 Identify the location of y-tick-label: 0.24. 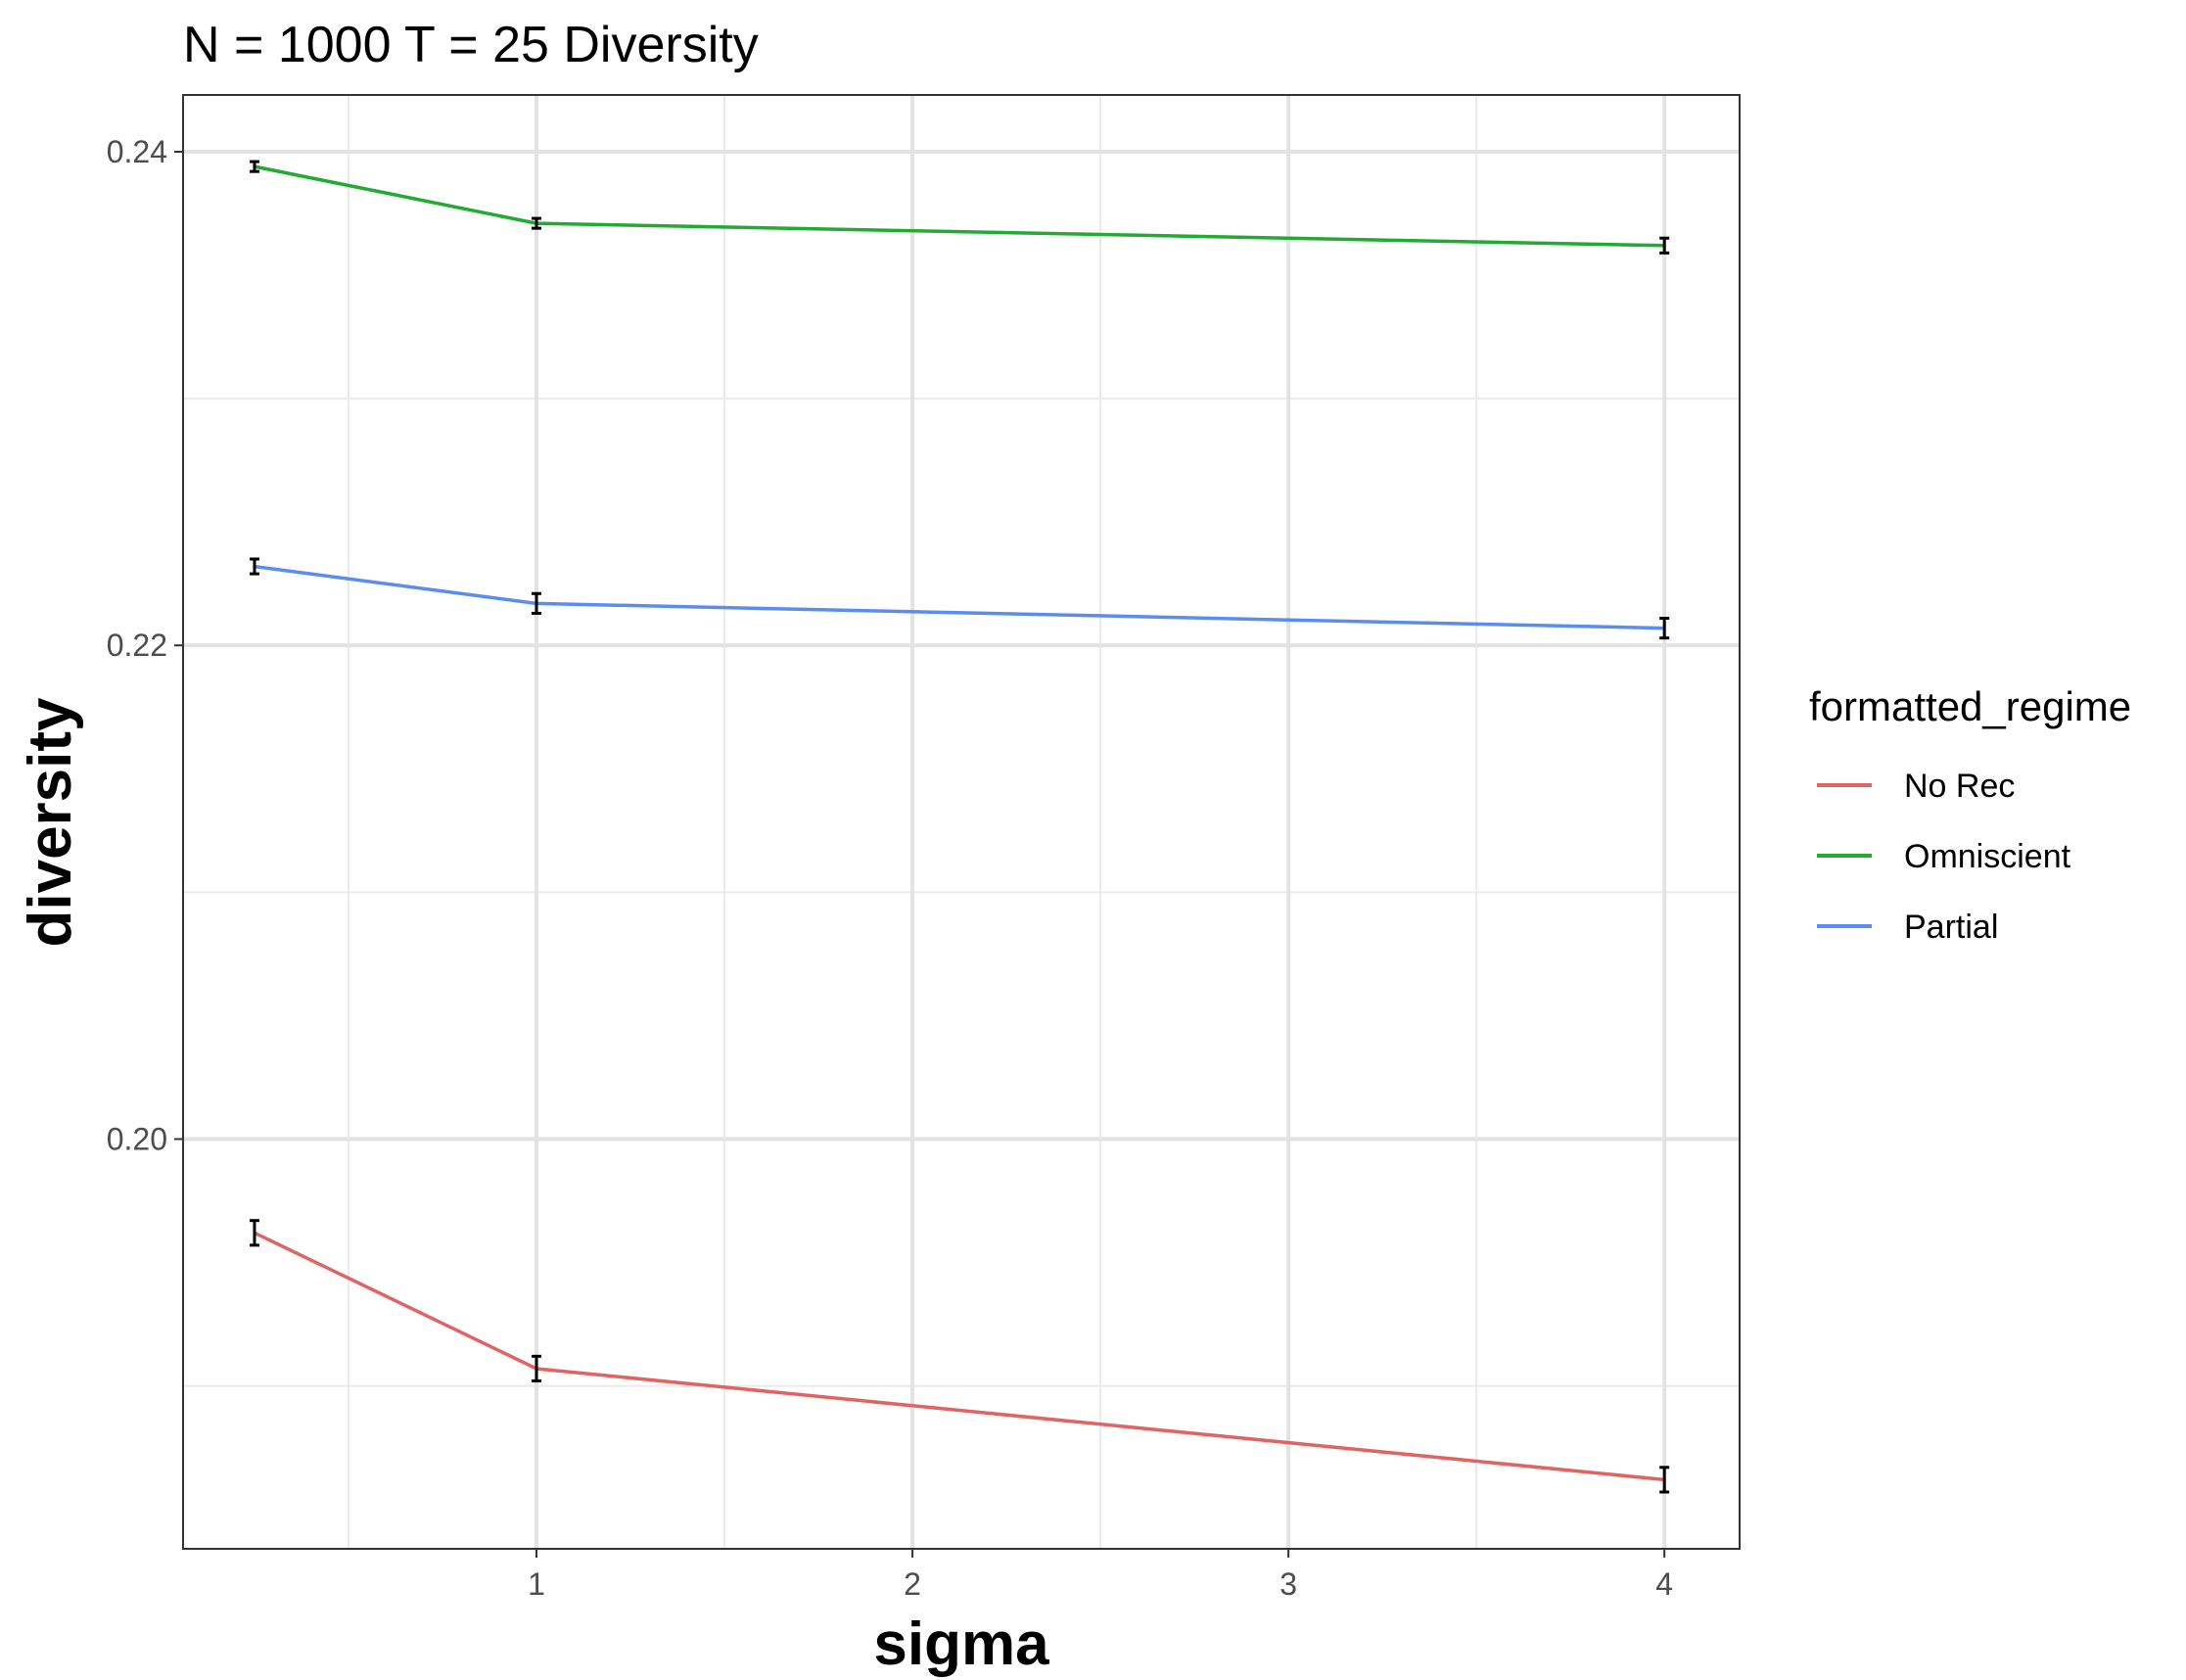
(137, 151).